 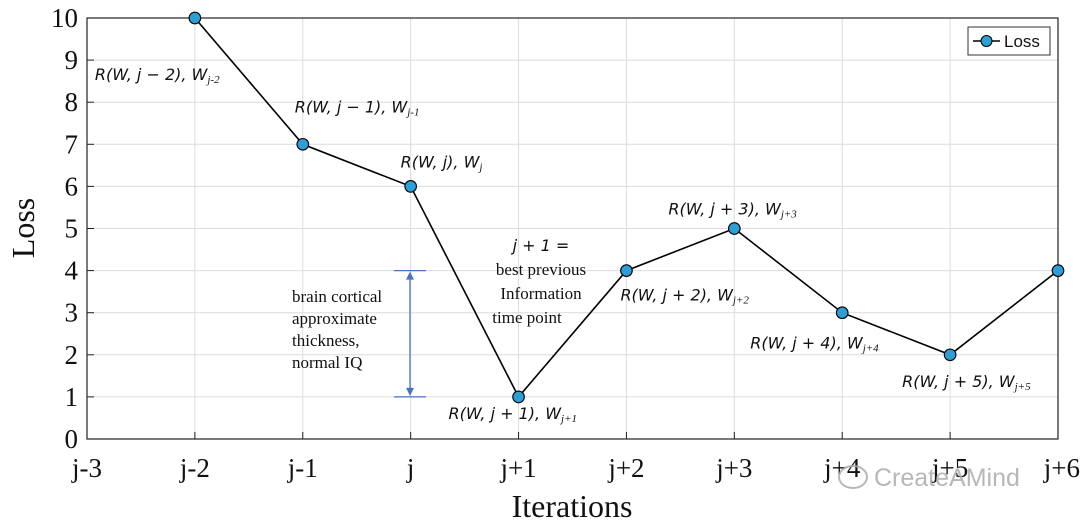 What do you see at coordinates (410, 333) in the screenshot?
I see `range-arrow` at bounding box center [410, 333].